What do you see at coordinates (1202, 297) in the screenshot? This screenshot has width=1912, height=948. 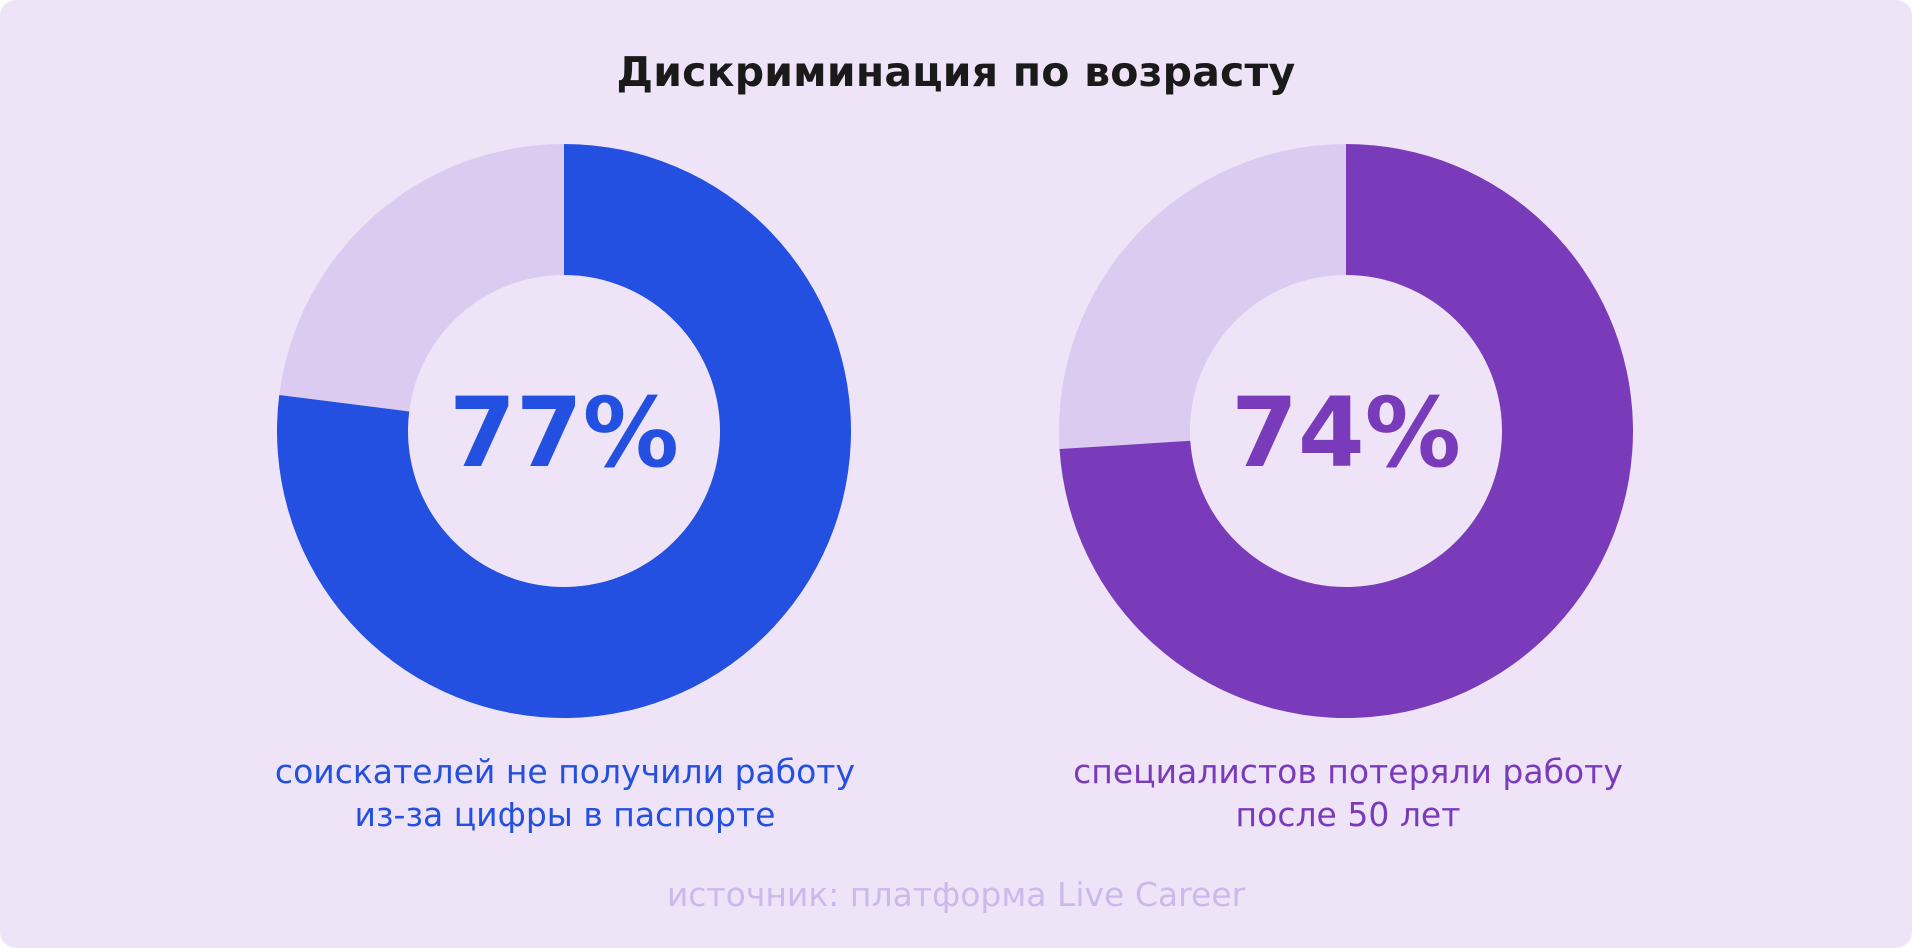 I see `donut-2-track-slice` at bounding box center [1202, 297].